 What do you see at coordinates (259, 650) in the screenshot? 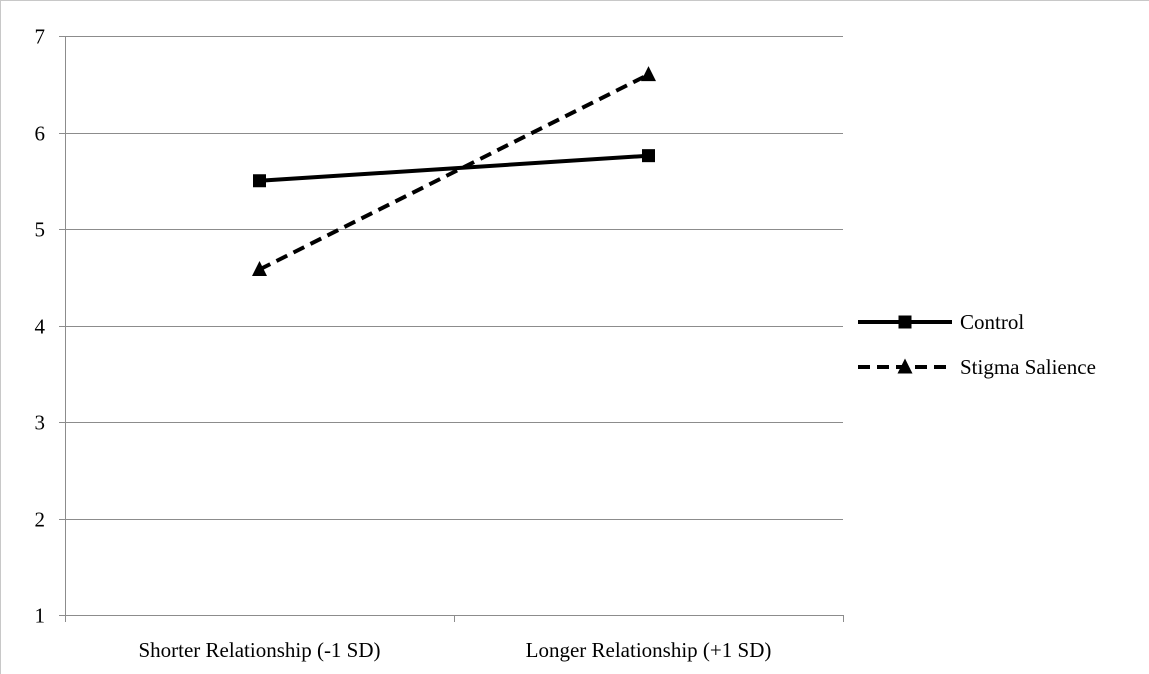
I see `x-category-label: Shorter Relationship (-1 SD)` at bounding box center [259, 650].